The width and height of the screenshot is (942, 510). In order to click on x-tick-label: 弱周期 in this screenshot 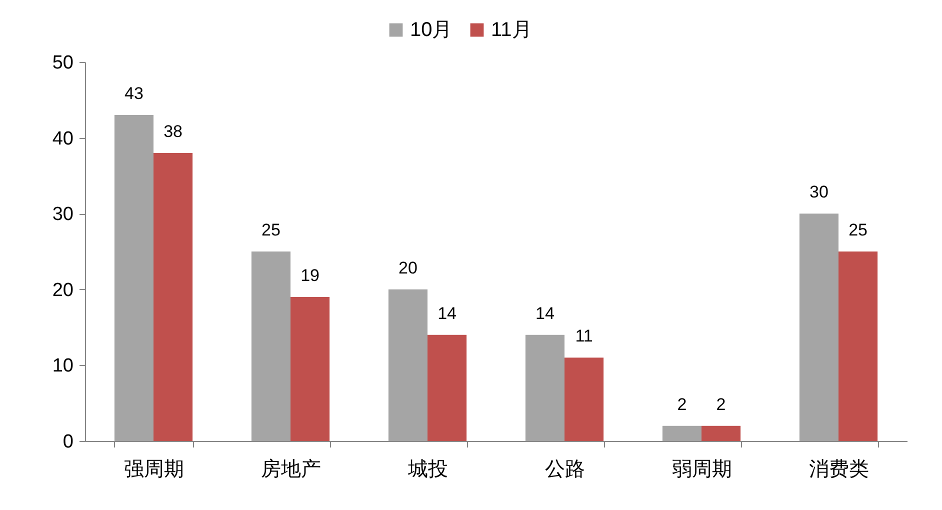, I will do `click(702, 469)`.